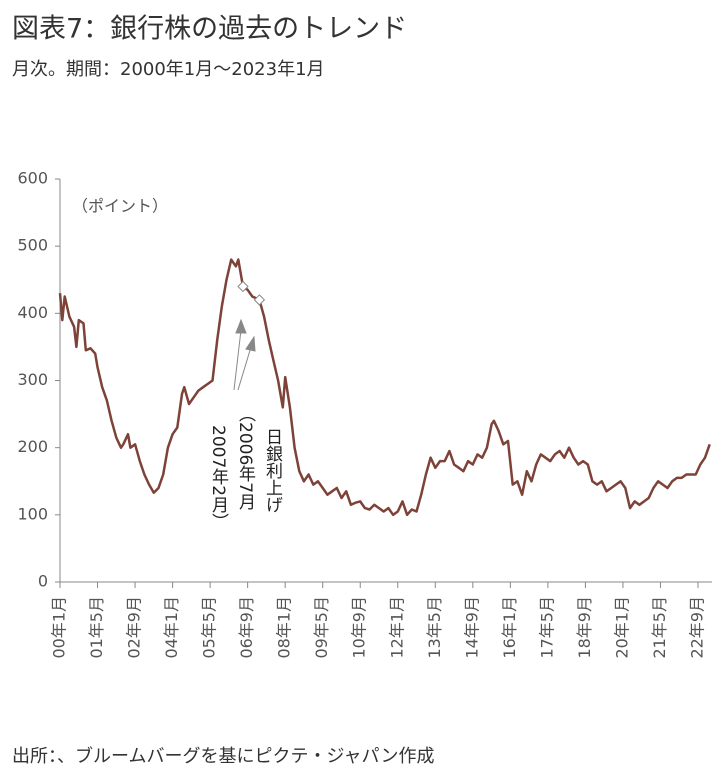 The width and height of the screenshot is (723, 781). What do you see at coordinates (171, 627) in the screenshot?
I see `x-tick-label: 04年1月` at bounding box center [171, 627].